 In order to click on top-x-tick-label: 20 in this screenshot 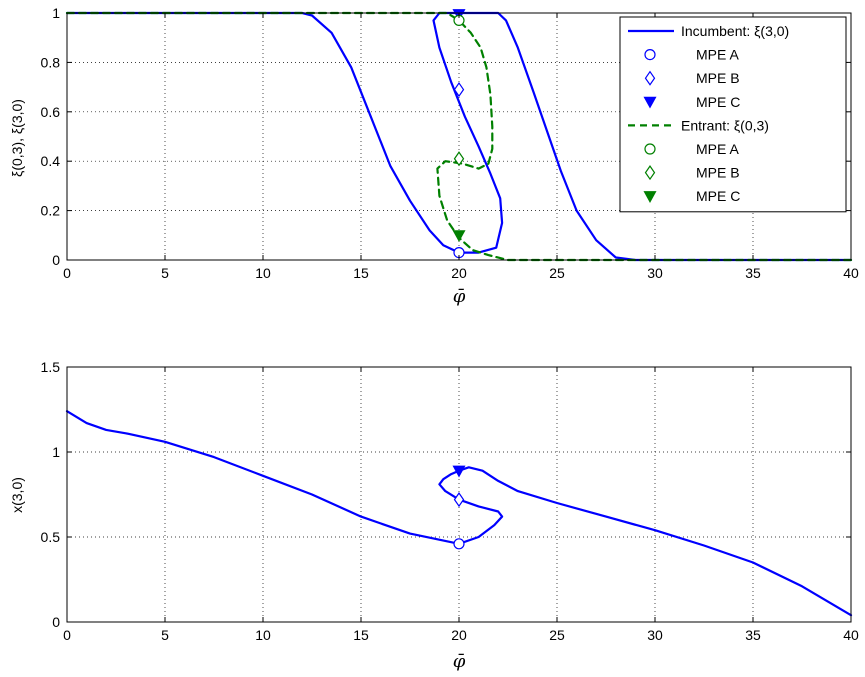, I will do `click(459, 273)`.